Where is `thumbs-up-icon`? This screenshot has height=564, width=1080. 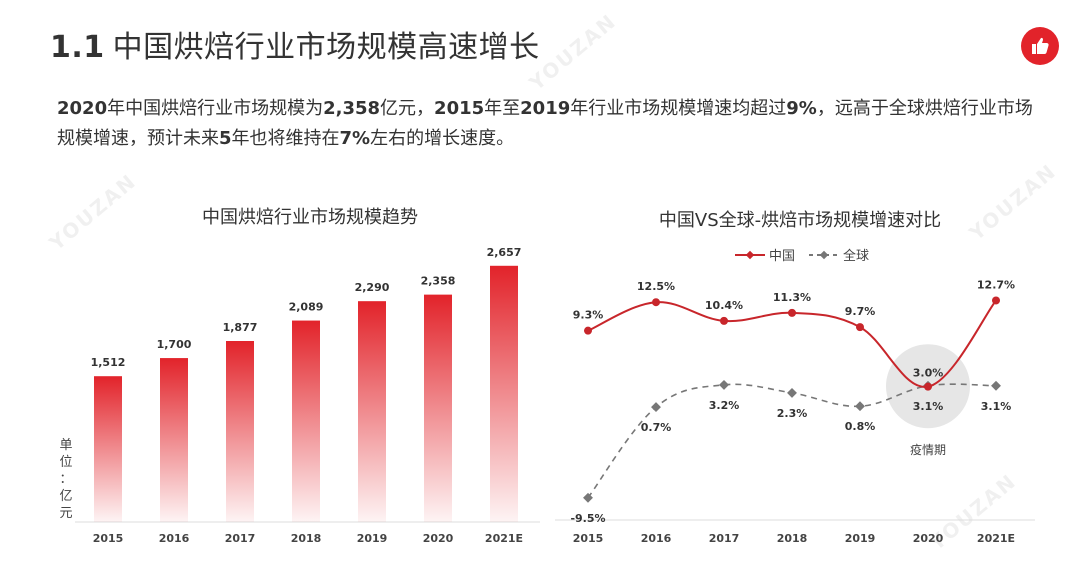 thumbs-up-icon is located at coordinates (1040, 45).